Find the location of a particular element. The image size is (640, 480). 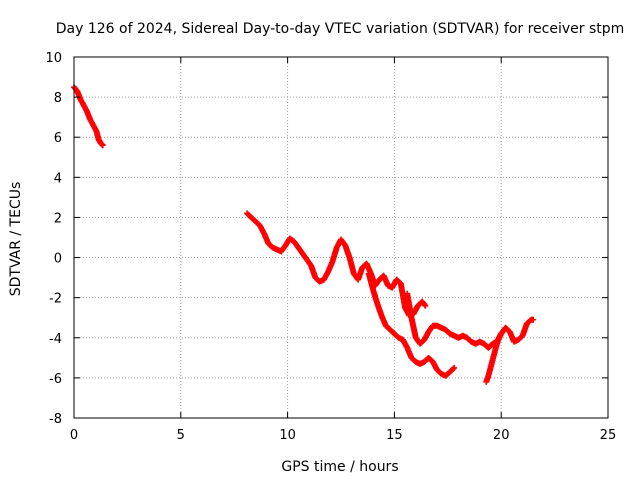

y-tick-label: 6 is located at coordinates (58, 138).